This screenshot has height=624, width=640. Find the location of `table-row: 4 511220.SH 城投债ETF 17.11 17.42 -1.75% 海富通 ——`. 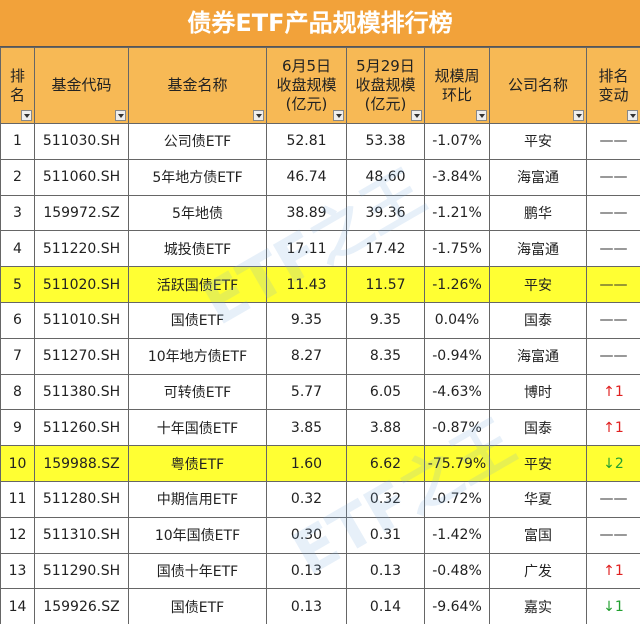

table-row: 4 511220.SH 城投债ETF 17.11 17.42 -1.75% 海富通 —— is located at coordinates (320, 249).